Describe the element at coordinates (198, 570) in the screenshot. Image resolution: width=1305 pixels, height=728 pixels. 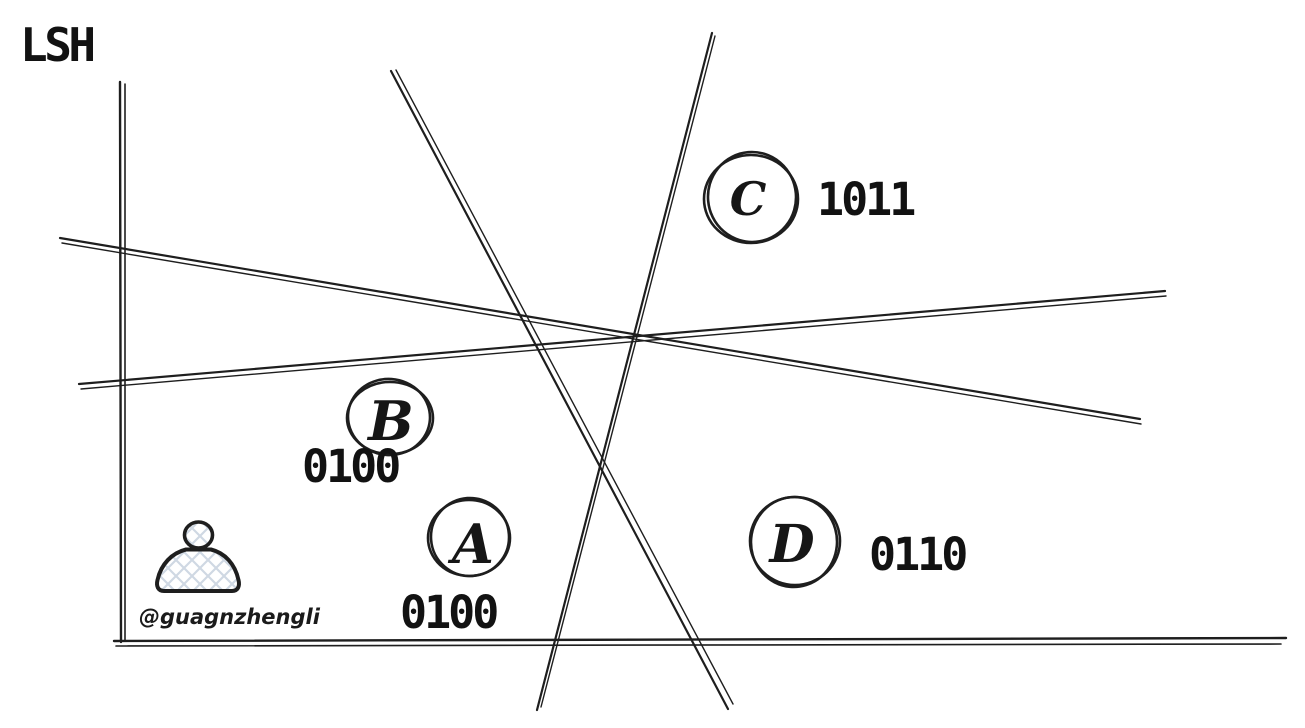
I see `person-body` at that location.